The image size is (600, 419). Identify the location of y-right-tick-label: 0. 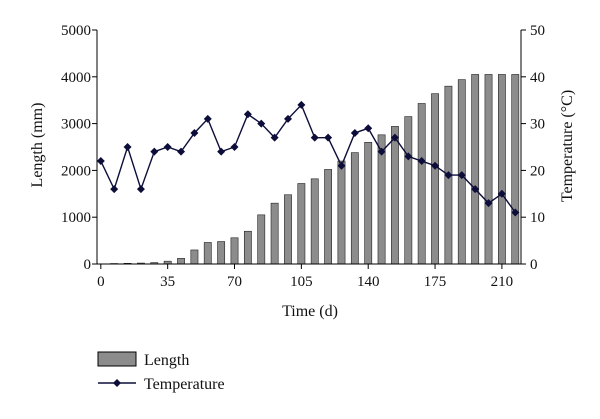
(534, 265).